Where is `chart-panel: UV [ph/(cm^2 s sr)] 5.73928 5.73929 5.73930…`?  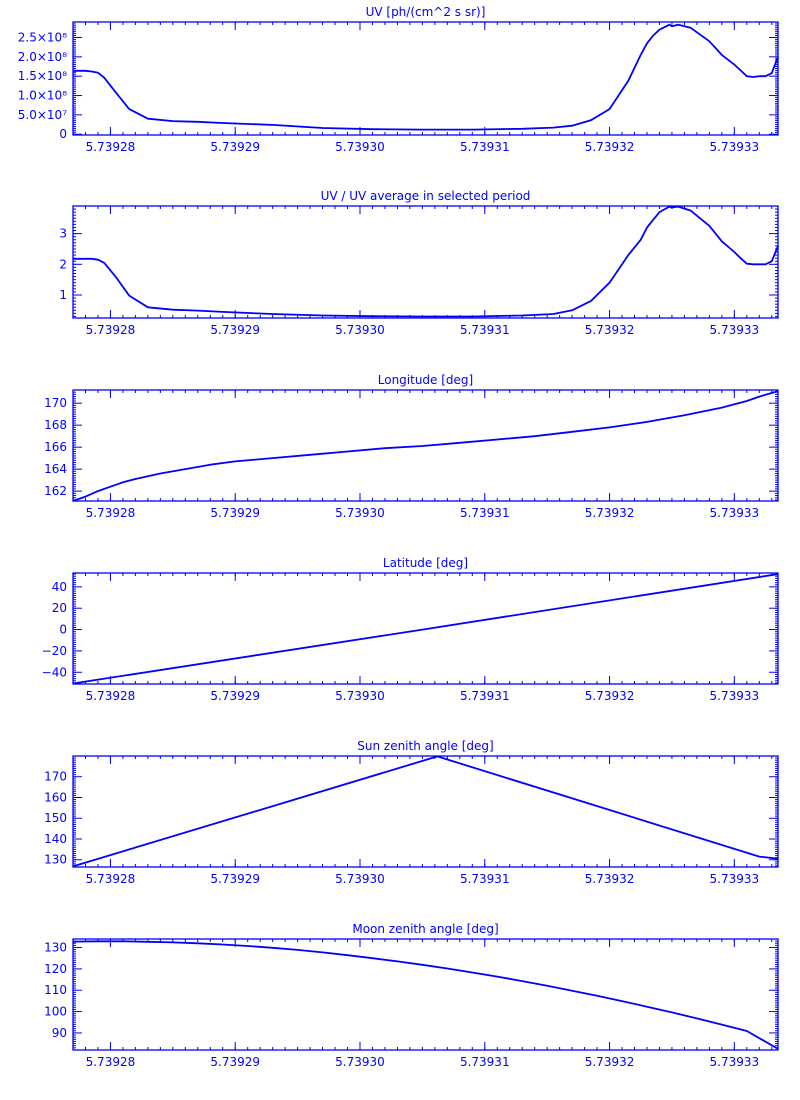 chart-panel: UV [ph/(cm^2 s sr)] 5.73928 5.73929 5.73930… is located at coordinates (398, 79).